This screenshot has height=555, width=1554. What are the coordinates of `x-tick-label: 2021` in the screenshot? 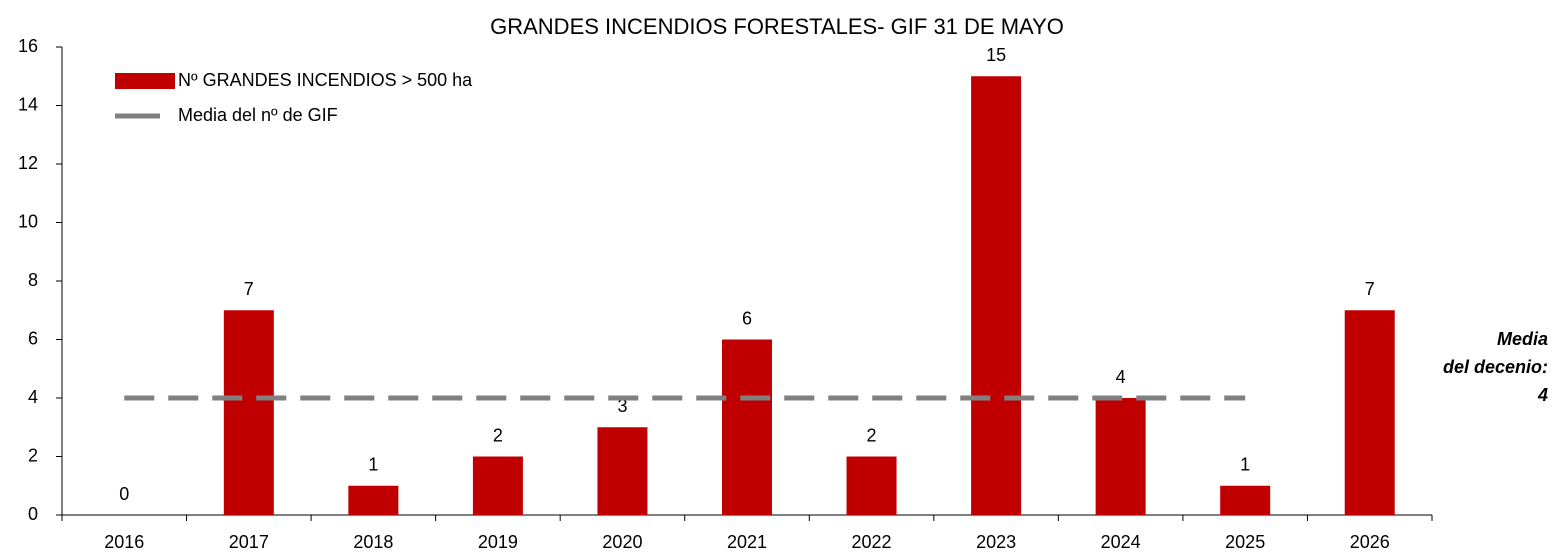 It's located at (747, 542).